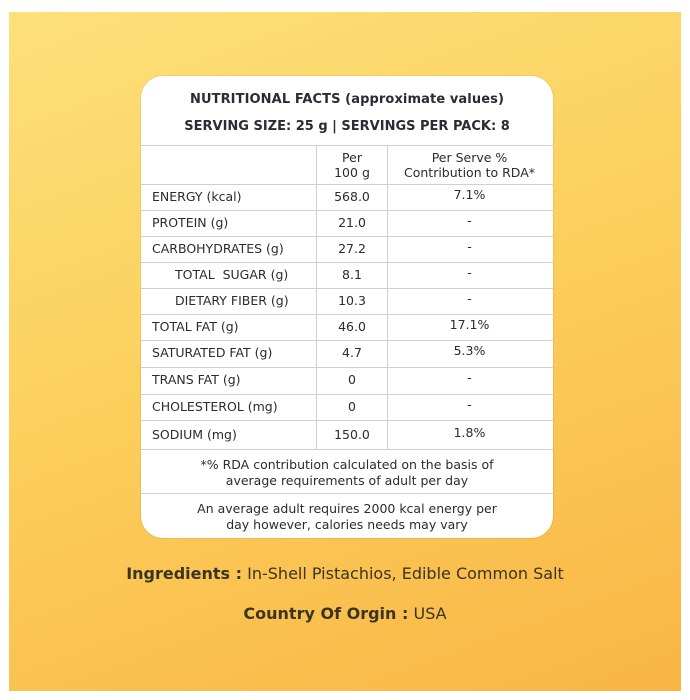 This screenshot has width=690, height=700. I want to click on header-line: Contribution to RDA*, so click(469, 172).